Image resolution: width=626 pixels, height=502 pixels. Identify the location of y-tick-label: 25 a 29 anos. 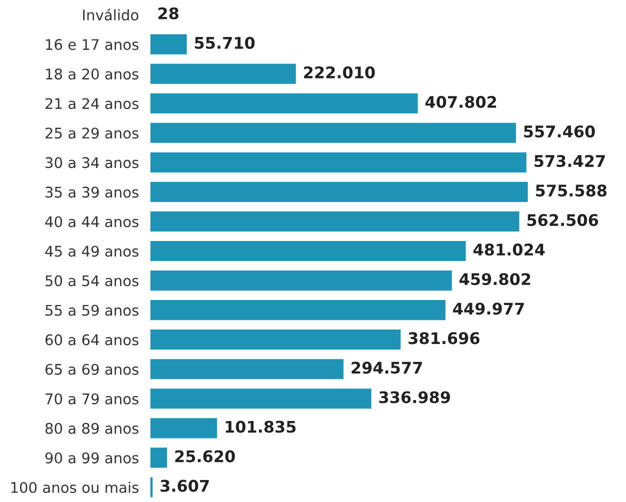
(92, 133).